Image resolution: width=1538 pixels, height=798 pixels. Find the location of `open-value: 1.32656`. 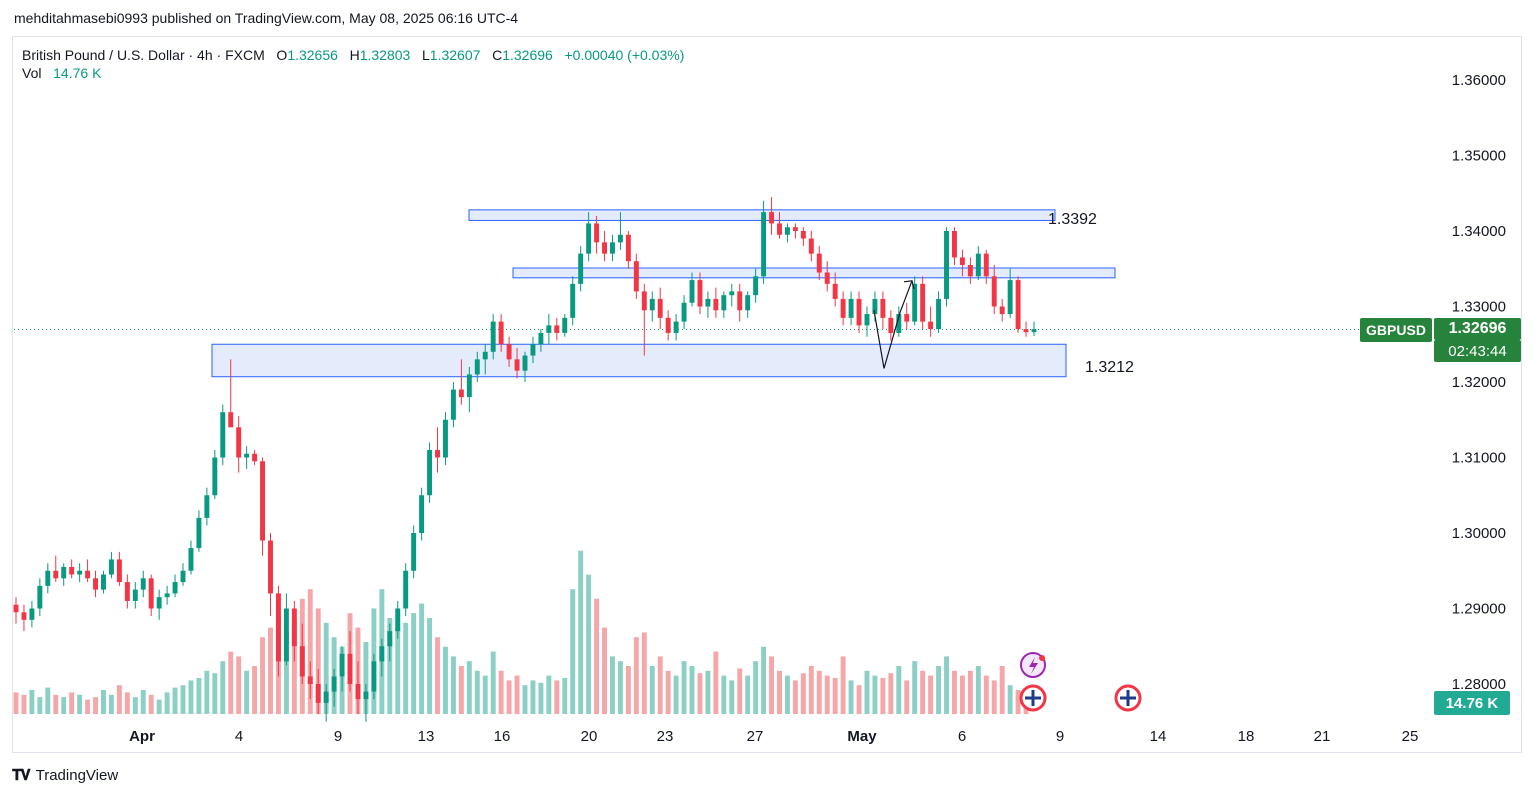

open-value: 1.32656 is located at coordinates (312, 55).